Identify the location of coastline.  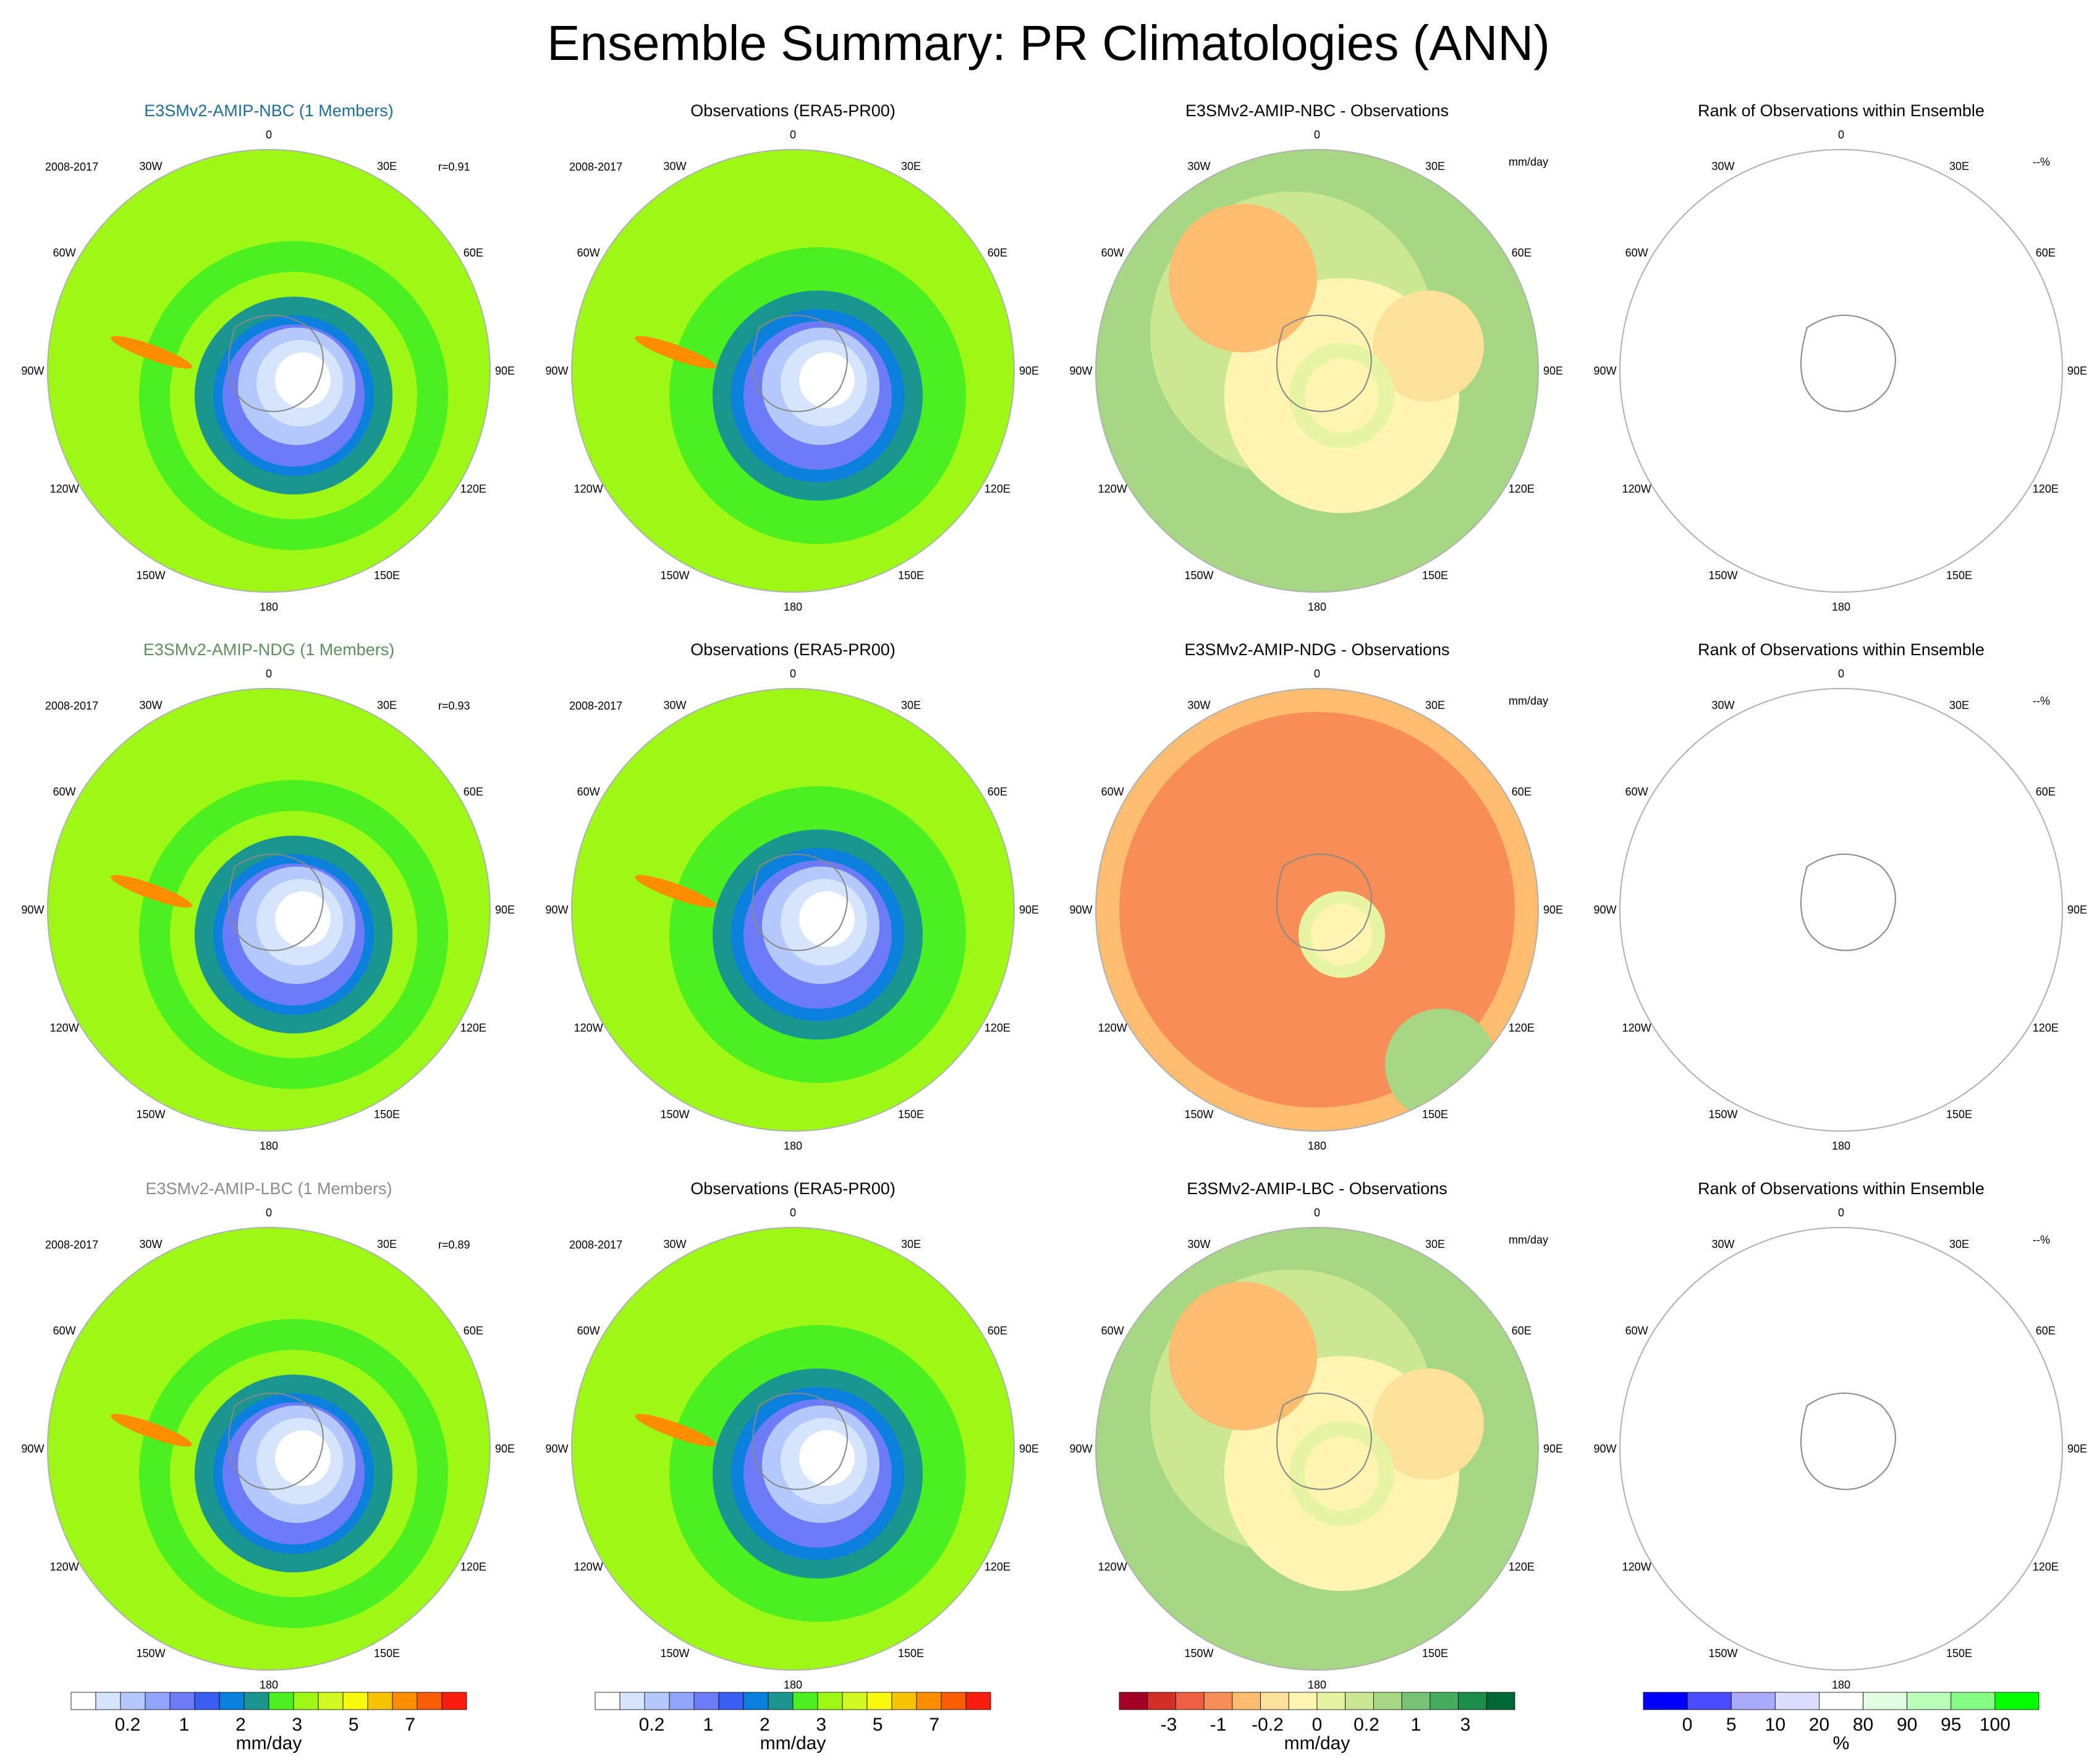
(1324, 903).